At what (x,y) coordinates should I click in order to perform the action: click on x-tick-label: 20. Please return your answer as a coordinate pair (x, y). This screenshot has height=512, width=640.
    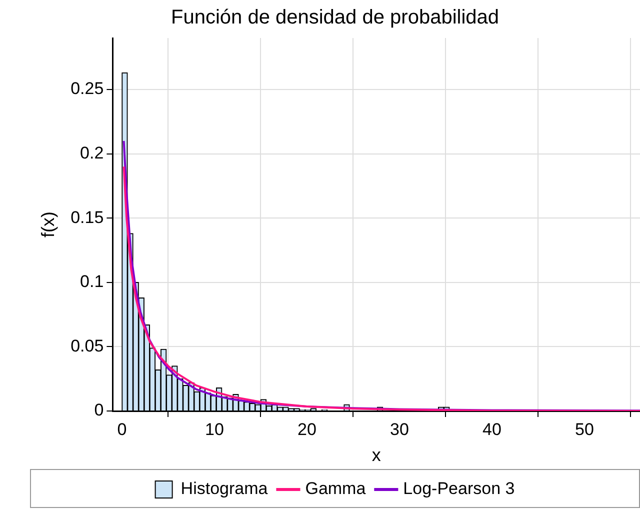
    Looking at the image, I should click on (307, 429).